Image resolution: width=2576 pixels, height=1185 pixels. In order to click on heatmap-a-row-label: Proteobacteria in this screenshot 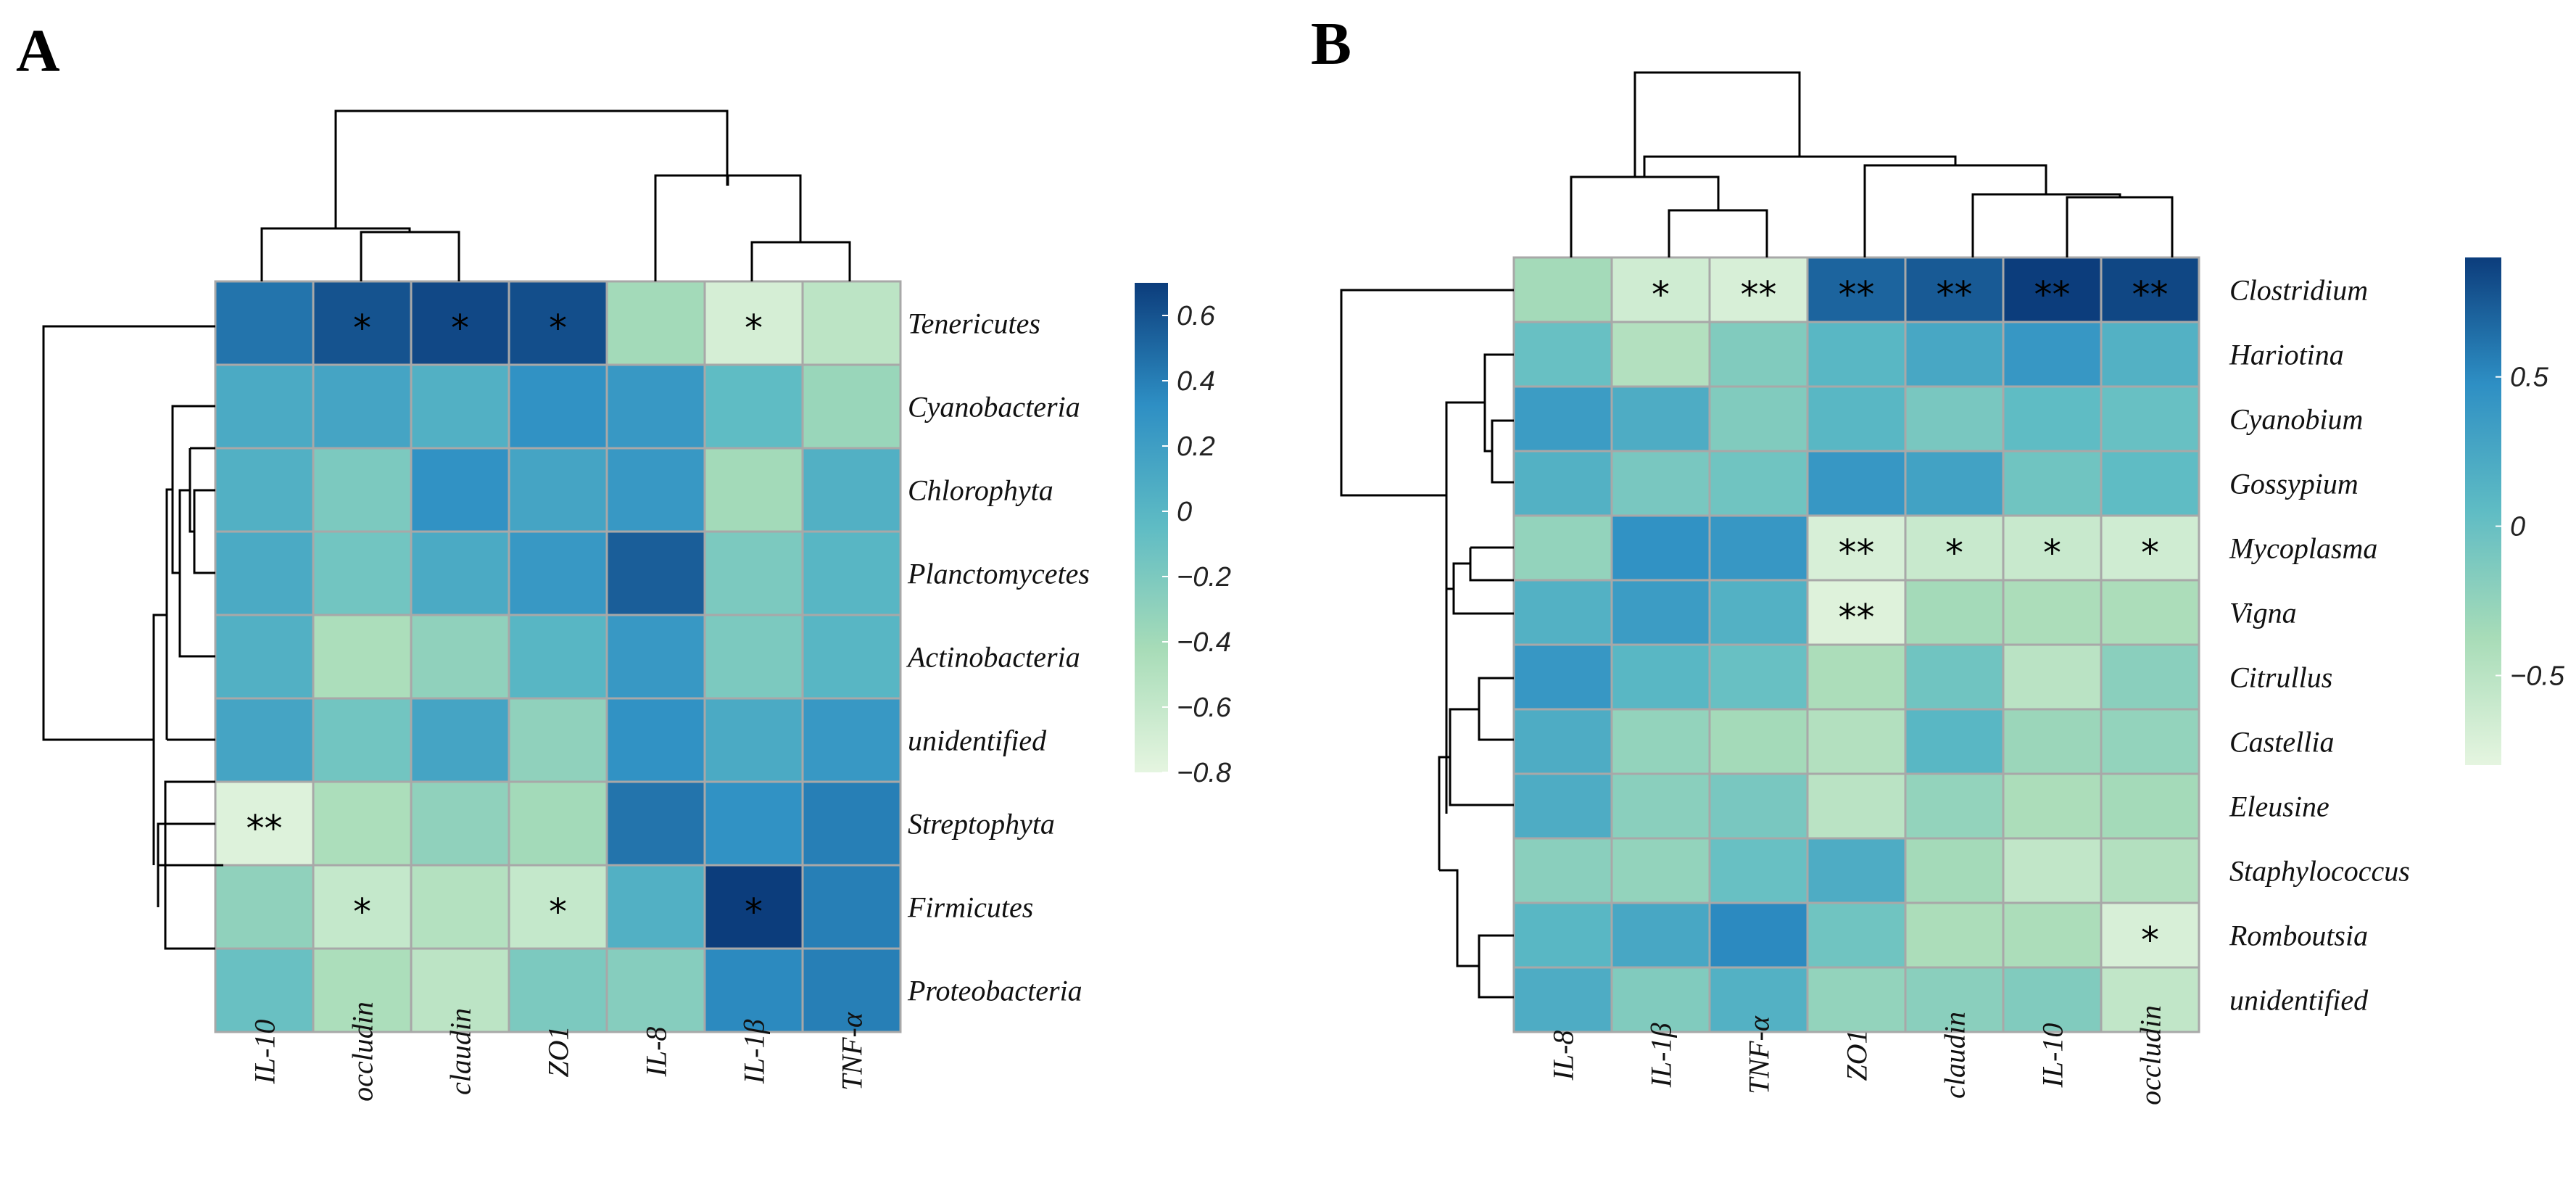, I will do `click(994, 991)`.